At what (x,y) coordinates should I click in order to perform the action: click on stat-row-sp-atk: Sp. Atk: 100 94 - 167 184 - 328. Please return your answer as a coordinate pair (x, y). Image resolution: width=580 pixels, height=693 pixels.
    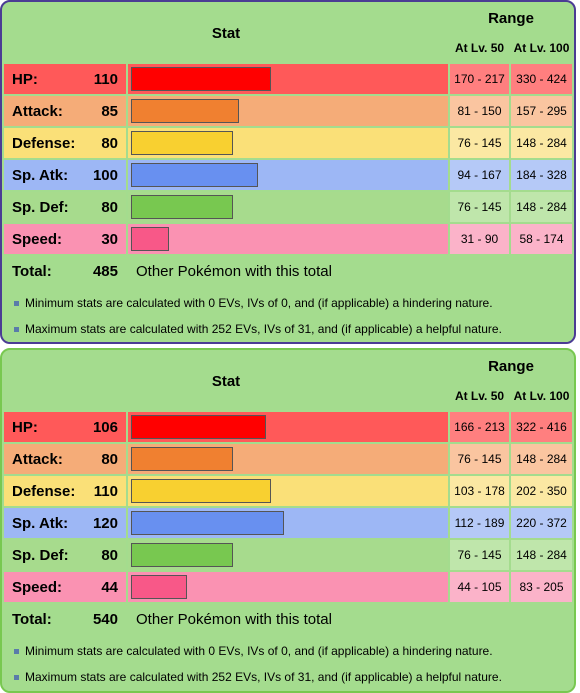
    Looking at the image, I should click on (288, 175).